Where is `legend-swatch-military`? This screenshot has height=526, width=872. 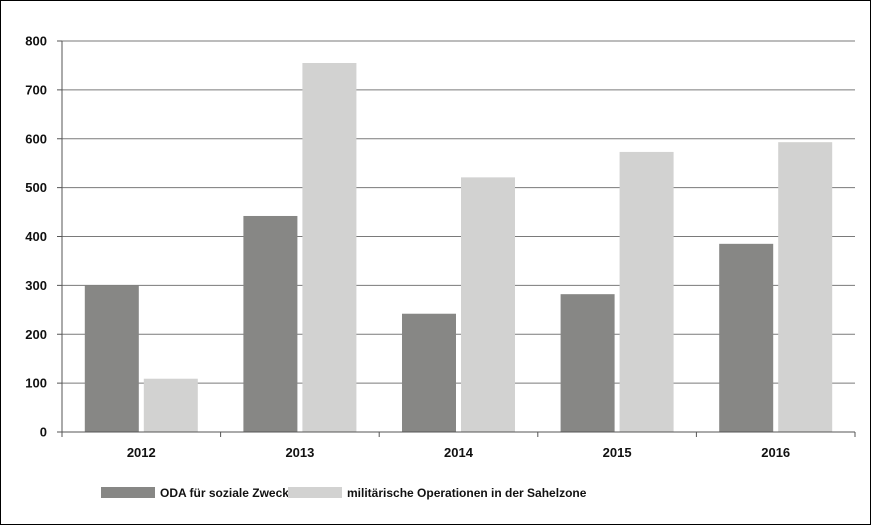
legend-swatch-military is located at coordinates (315, 492).